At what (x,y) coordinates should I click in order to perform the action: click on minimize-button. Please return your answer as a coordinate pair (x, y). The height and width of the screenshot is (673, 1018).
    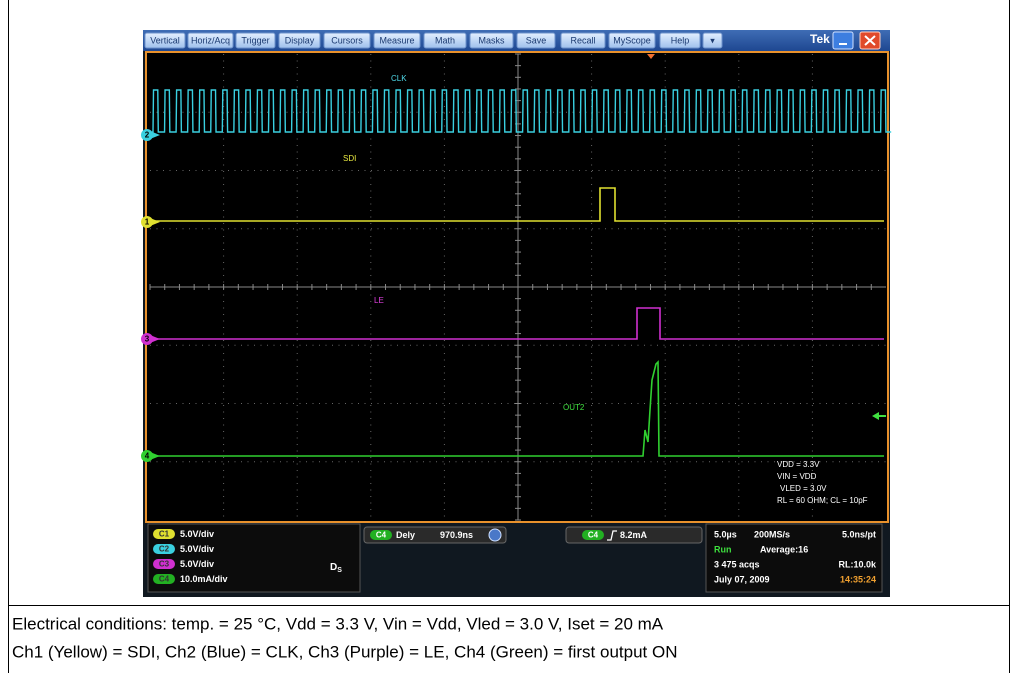
    Looking at the image, I should click on (843, 40).